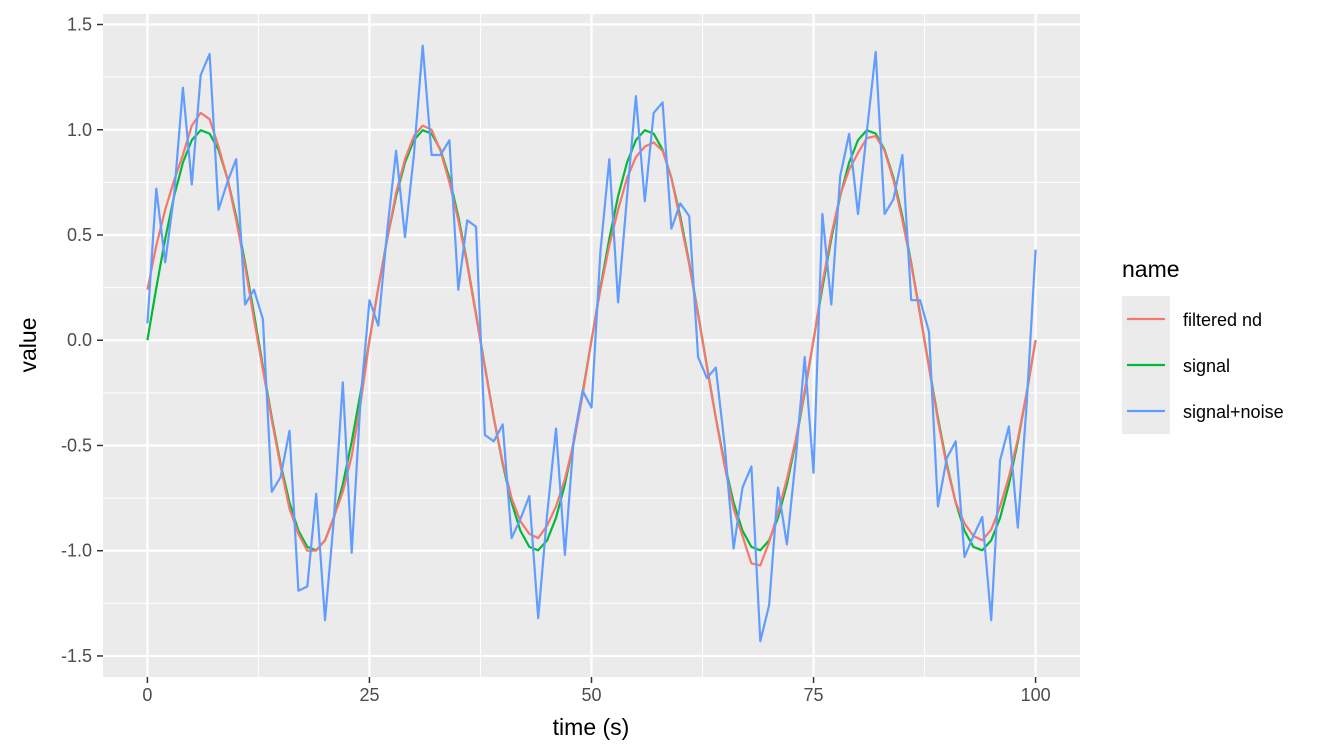  I want to click on x-tick-label: 100, so click(1036, 695).